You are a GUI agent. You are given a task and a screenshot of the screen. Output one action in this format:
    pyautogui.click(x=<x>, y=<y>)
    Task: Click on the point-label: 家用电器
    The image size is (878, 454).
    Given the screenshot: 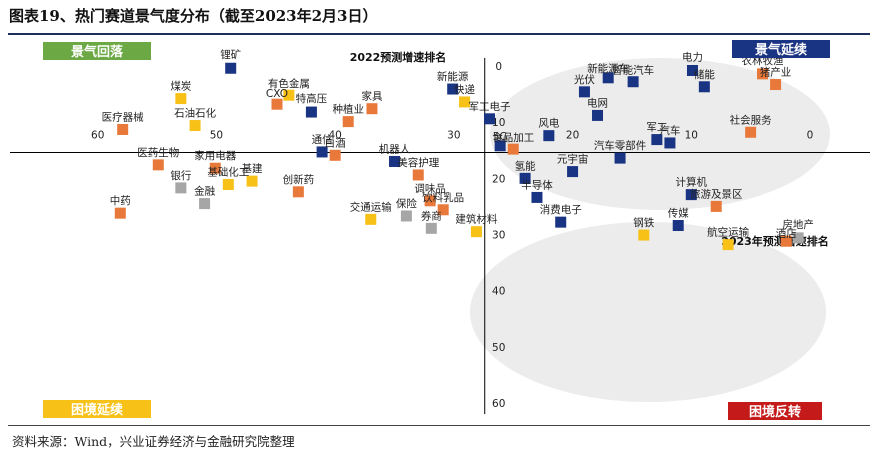 What is the action you would take?
    pyautogui.click(x=215, y=155)
    